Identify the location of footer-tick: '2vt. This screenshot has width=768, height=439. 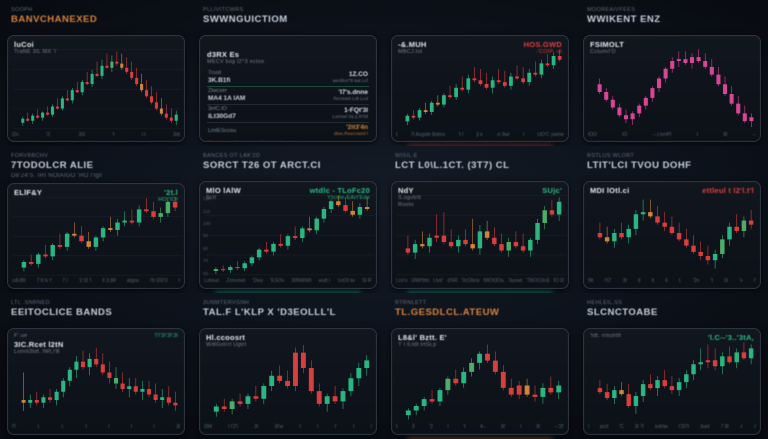
(237, 141).